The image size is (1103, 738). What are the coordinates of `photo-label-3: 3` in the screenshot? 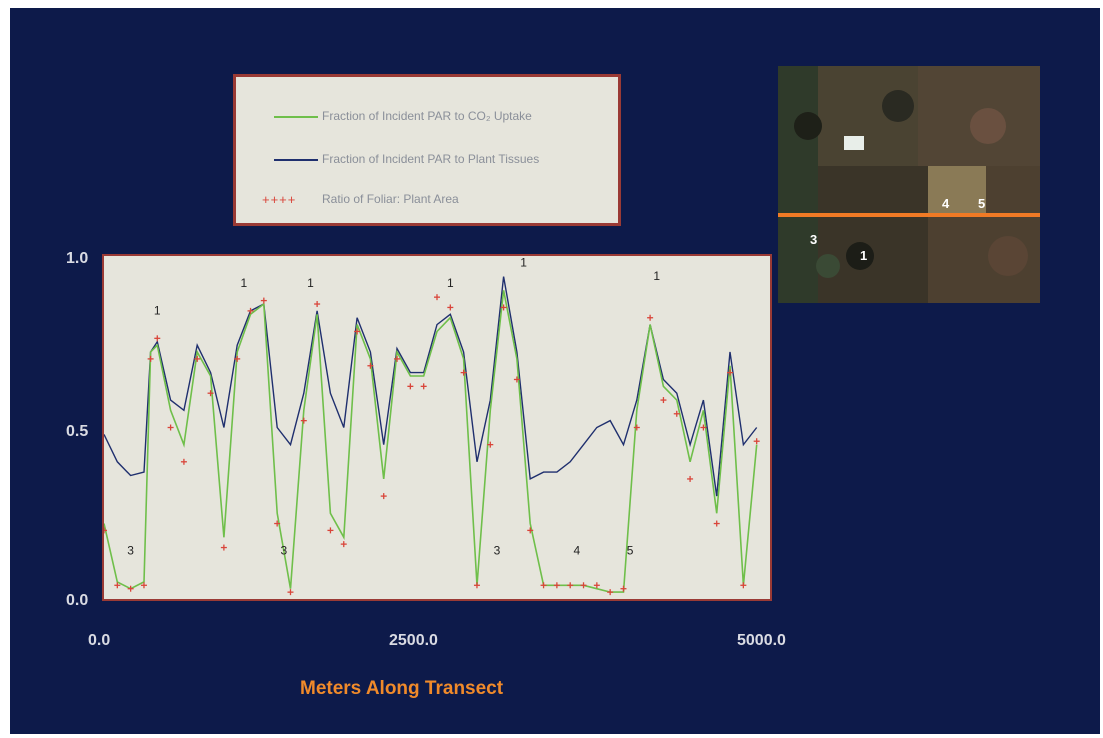 It's located at (814, 239).